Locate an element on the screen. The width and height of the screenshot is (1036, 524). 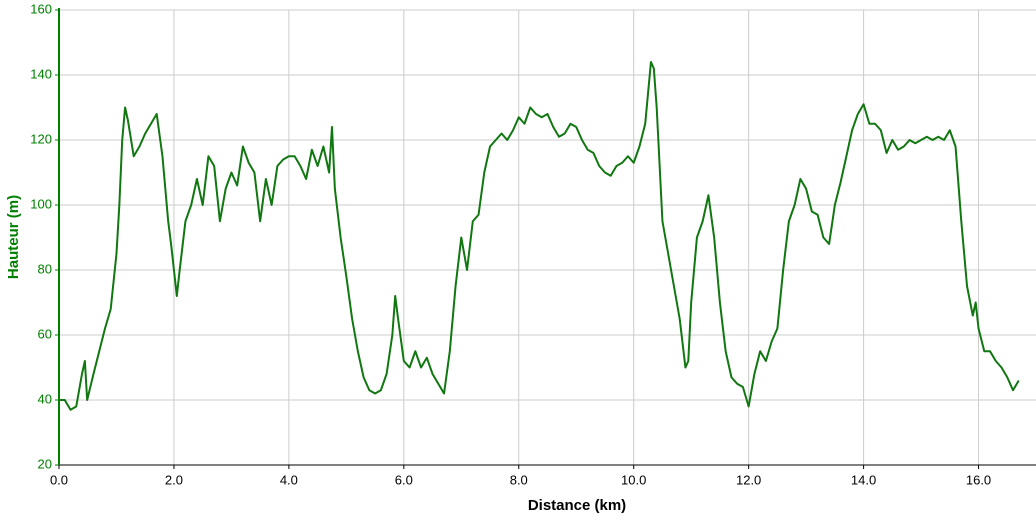
x-tick-label: 8.0 is located at coordinates (519, 479).